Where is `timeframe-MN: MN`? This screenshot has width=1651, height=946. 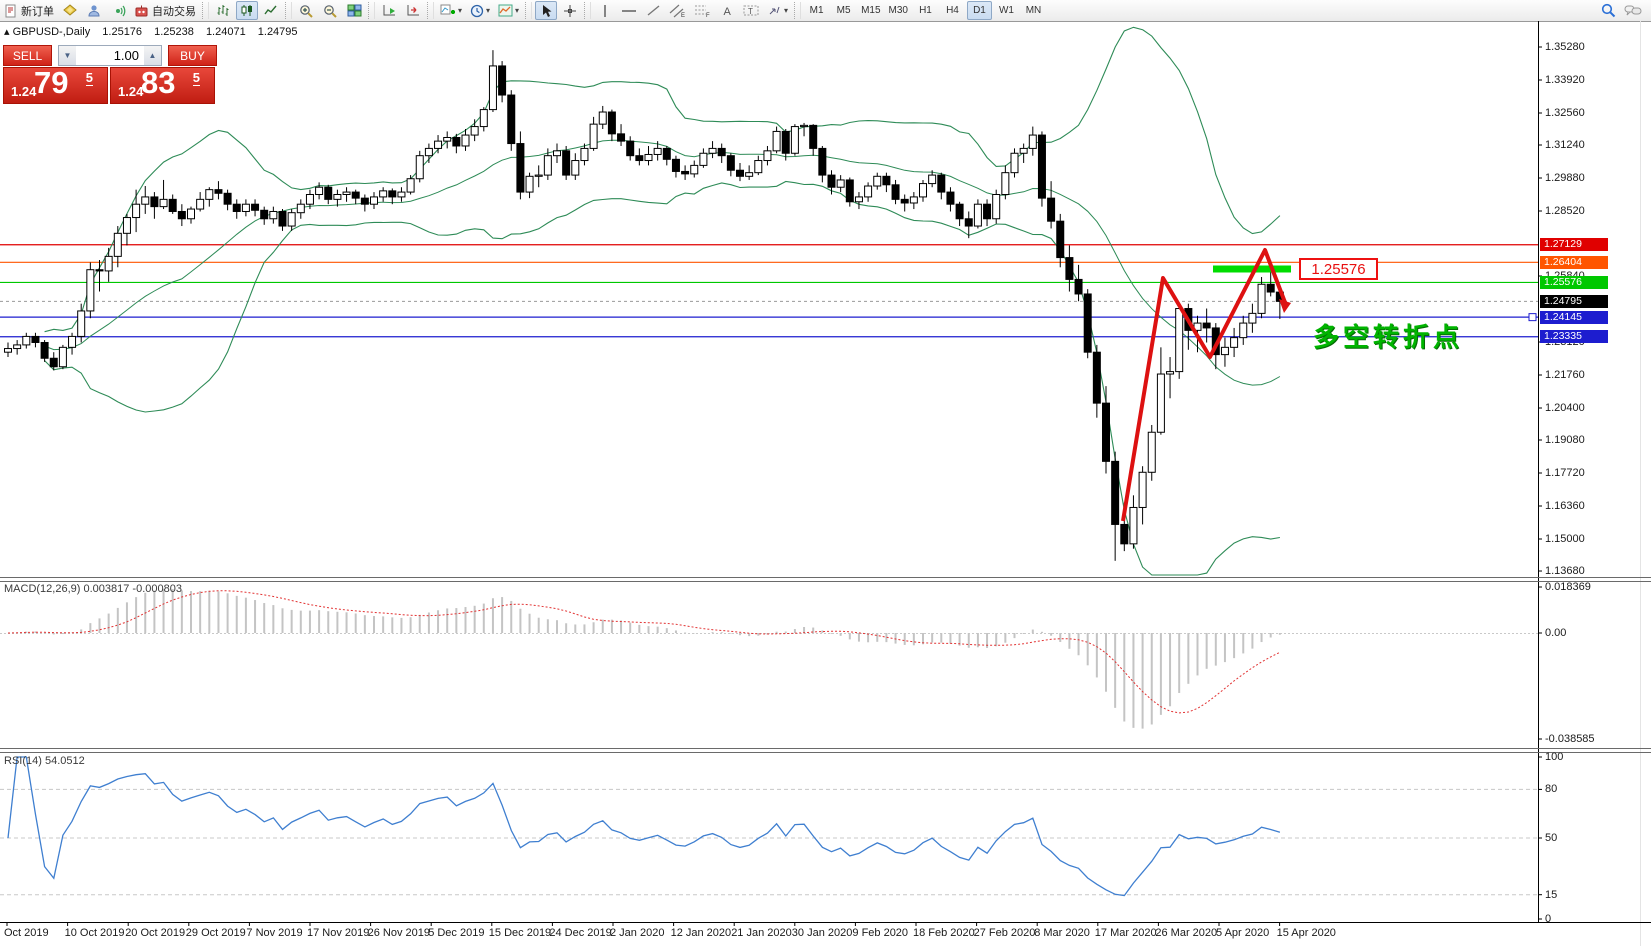
timeframe-MN: MN is located at coordinates (1033, 10).